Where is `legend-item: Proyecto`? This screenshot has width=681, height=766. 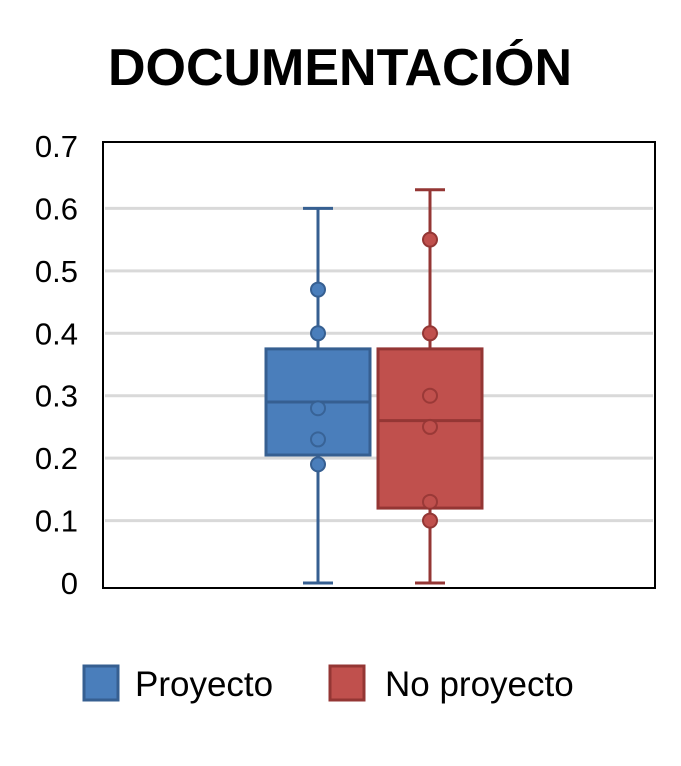 legend-item: Proyecto is located at coordinates (177, 684).